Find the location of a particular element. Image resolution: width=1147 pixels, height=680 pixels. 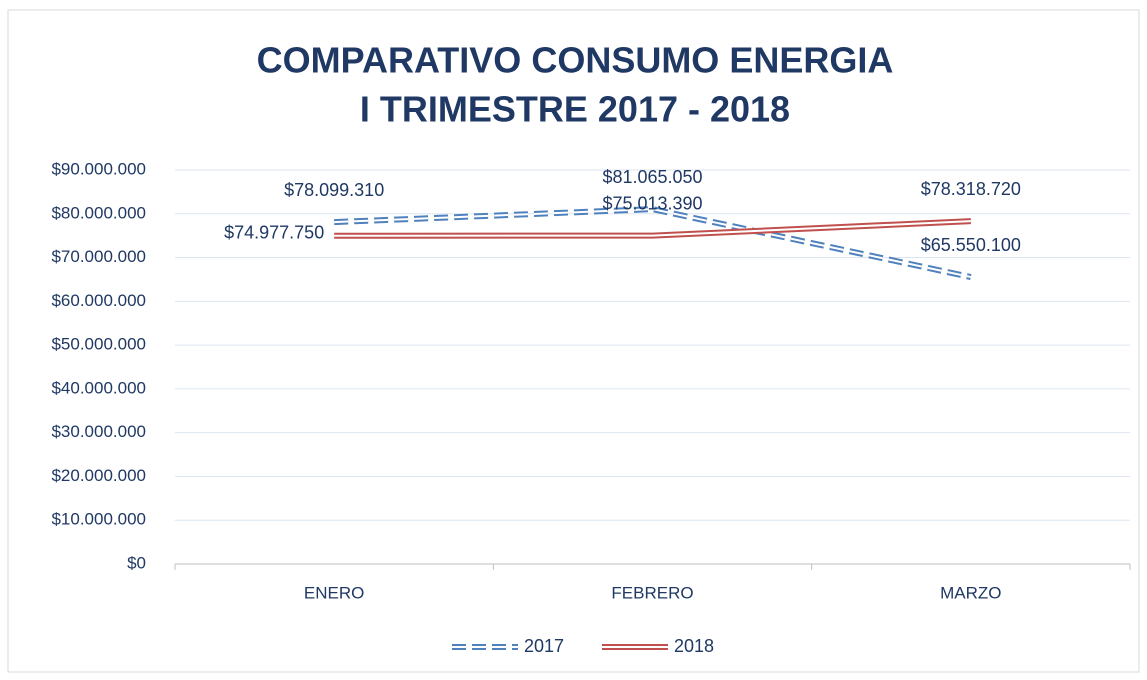

data-label: $78.318.720 is located at coordinates (971, 189).